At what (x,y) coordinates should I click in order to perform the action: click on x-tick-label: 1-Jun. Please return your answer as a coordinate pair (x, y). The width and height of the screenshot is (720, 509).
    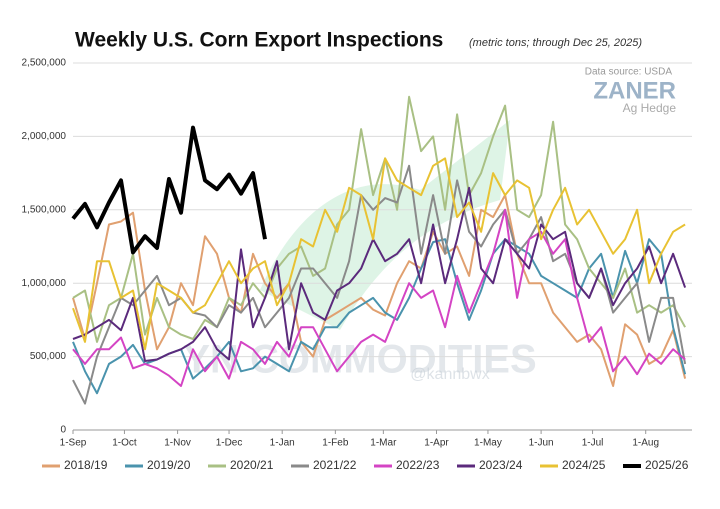
    Looking at the image, I should click on (541, 443).